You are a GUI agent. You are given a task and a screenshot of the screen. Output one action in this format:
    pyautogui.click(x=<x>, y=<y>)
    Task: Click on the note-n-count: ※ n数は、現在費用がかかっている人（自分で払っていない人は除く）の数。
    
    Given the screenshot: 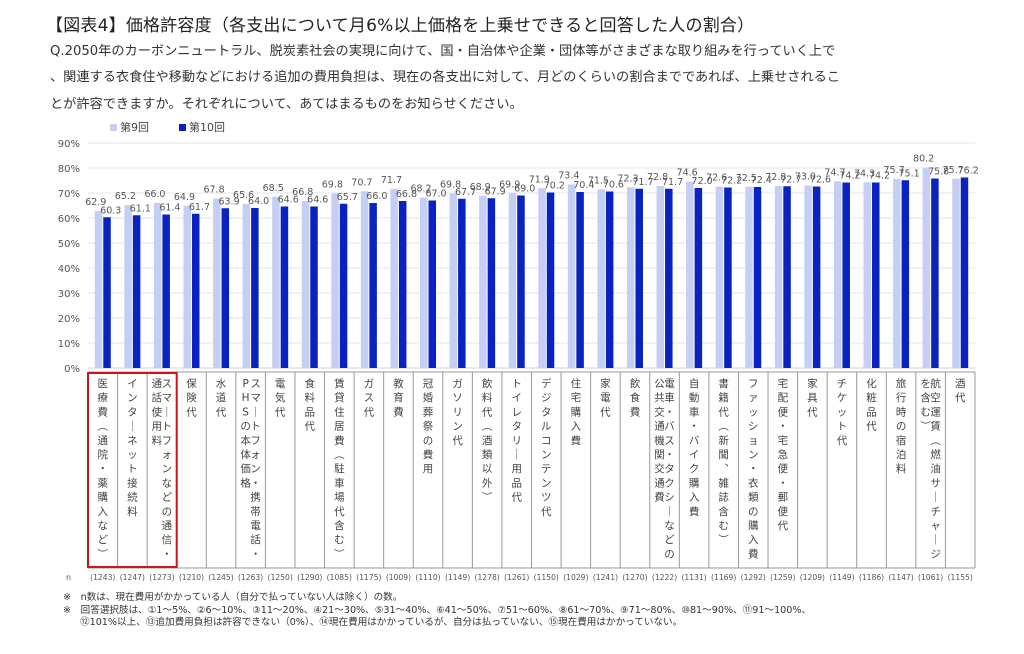 What is the action you would take?
    pyautogui.click(x=233, y=597)
    